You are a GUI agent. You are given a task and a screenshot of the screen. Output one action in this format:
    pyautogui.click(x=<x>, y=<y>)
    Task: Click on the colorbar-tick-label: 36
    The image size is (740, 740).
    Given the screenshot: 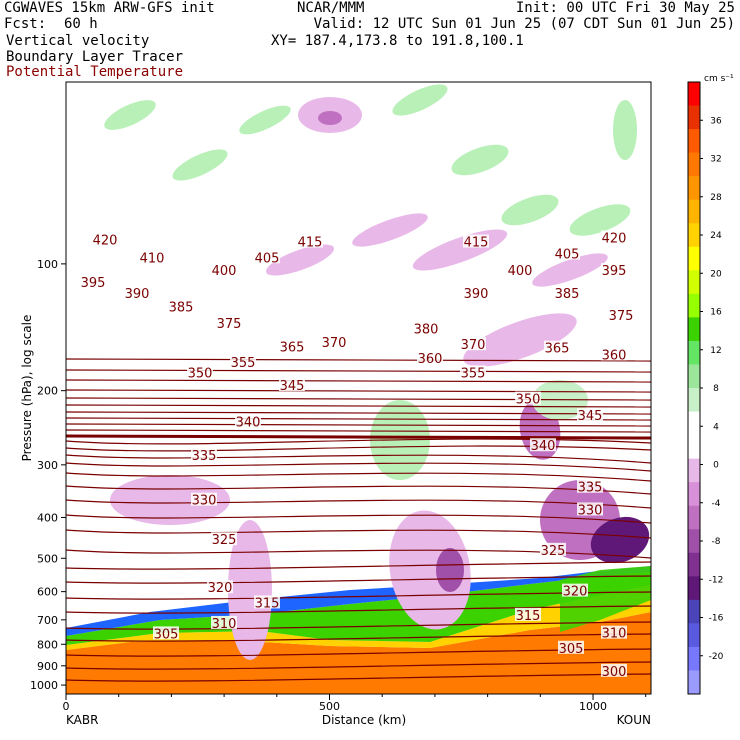 What is the action you would take?
    pyautogui.click(x=716, y=121)
    